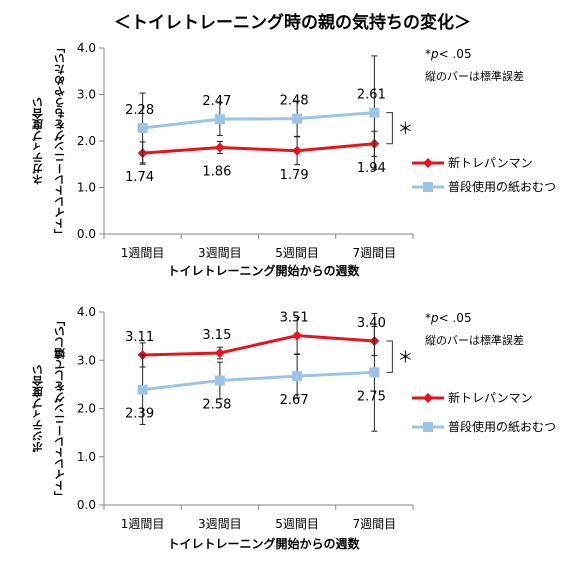  What do you see at coordinates (216, 335) in the screenshot?
I see `data-label: 3.15` at bounding box center [216, 335].